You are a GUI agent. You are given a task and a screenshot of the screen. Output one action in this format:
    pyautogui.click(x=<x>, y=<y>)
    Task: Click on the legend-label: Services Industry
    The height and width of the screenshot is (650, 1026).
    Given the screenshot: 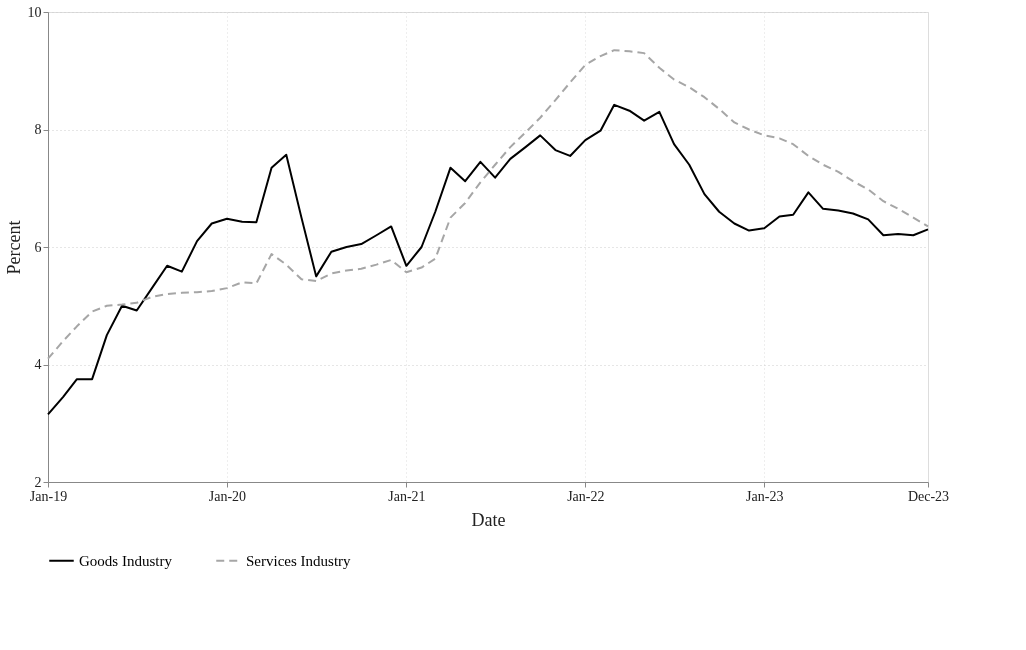 What is the action you would take?
    pyautogui.click(x=299, y=560)
    